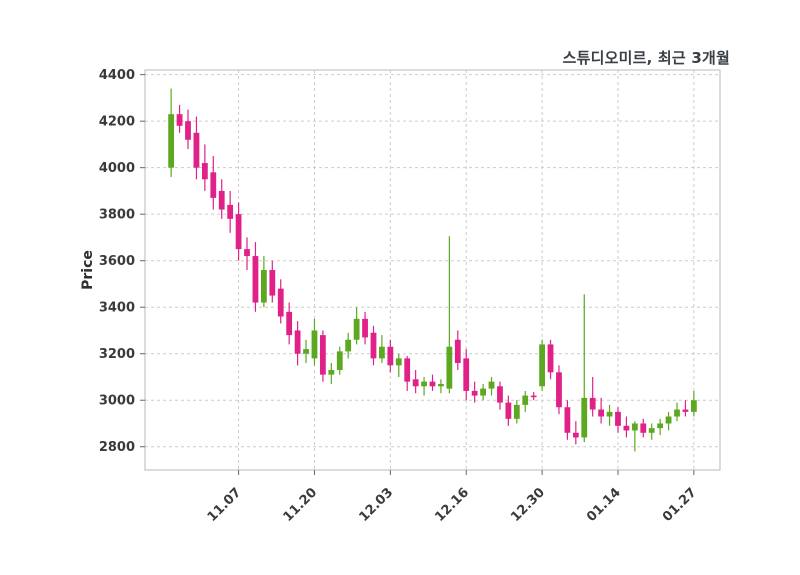  Describe the element at coordinates (225, 505) in the screenshot. I see `x-tick-label: 11.07` at that location.